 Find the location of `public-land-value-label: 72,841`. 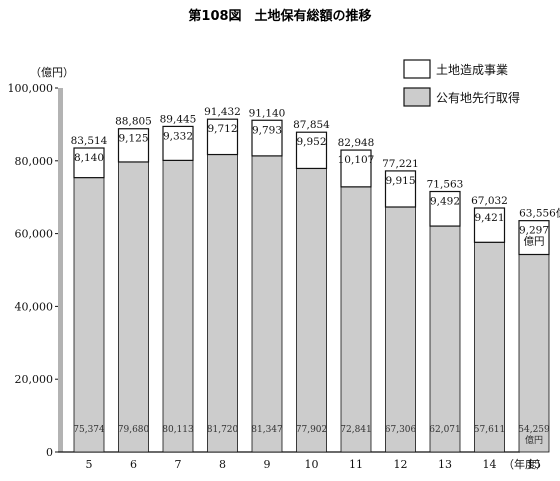

public-land-value-label: 72,841 is located at coordinates (356, 430).